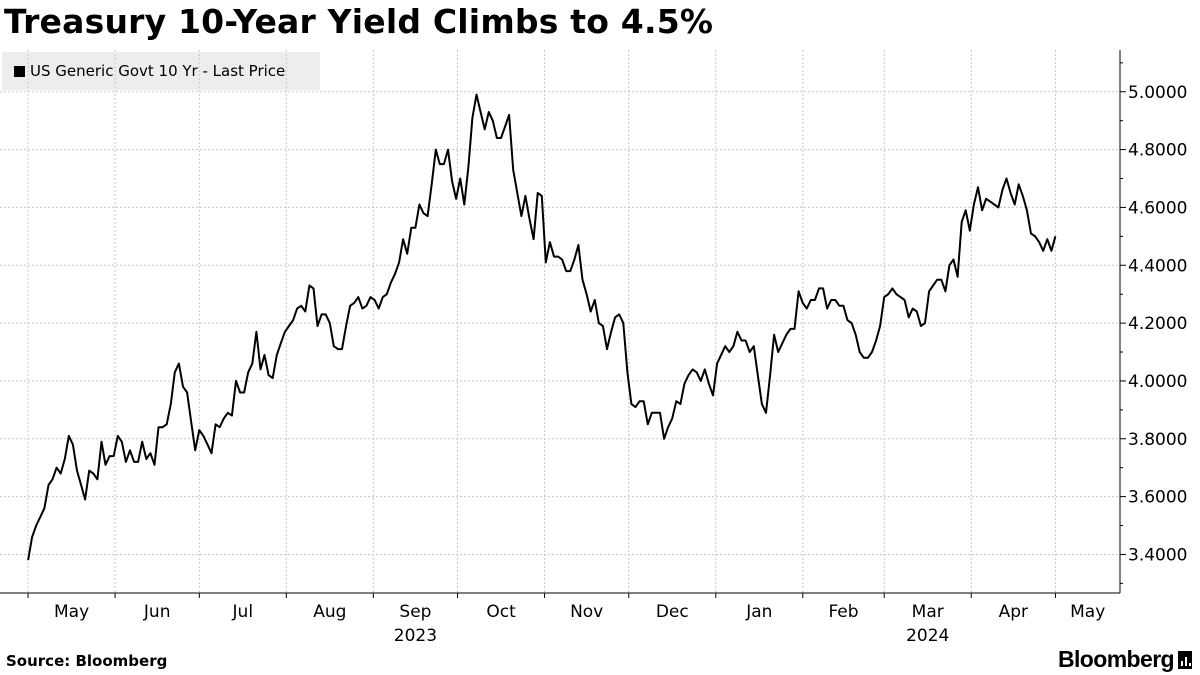 The image size is (1200, 675). I want to click on y-tick-label: 3.6000, so click(1157, 498).